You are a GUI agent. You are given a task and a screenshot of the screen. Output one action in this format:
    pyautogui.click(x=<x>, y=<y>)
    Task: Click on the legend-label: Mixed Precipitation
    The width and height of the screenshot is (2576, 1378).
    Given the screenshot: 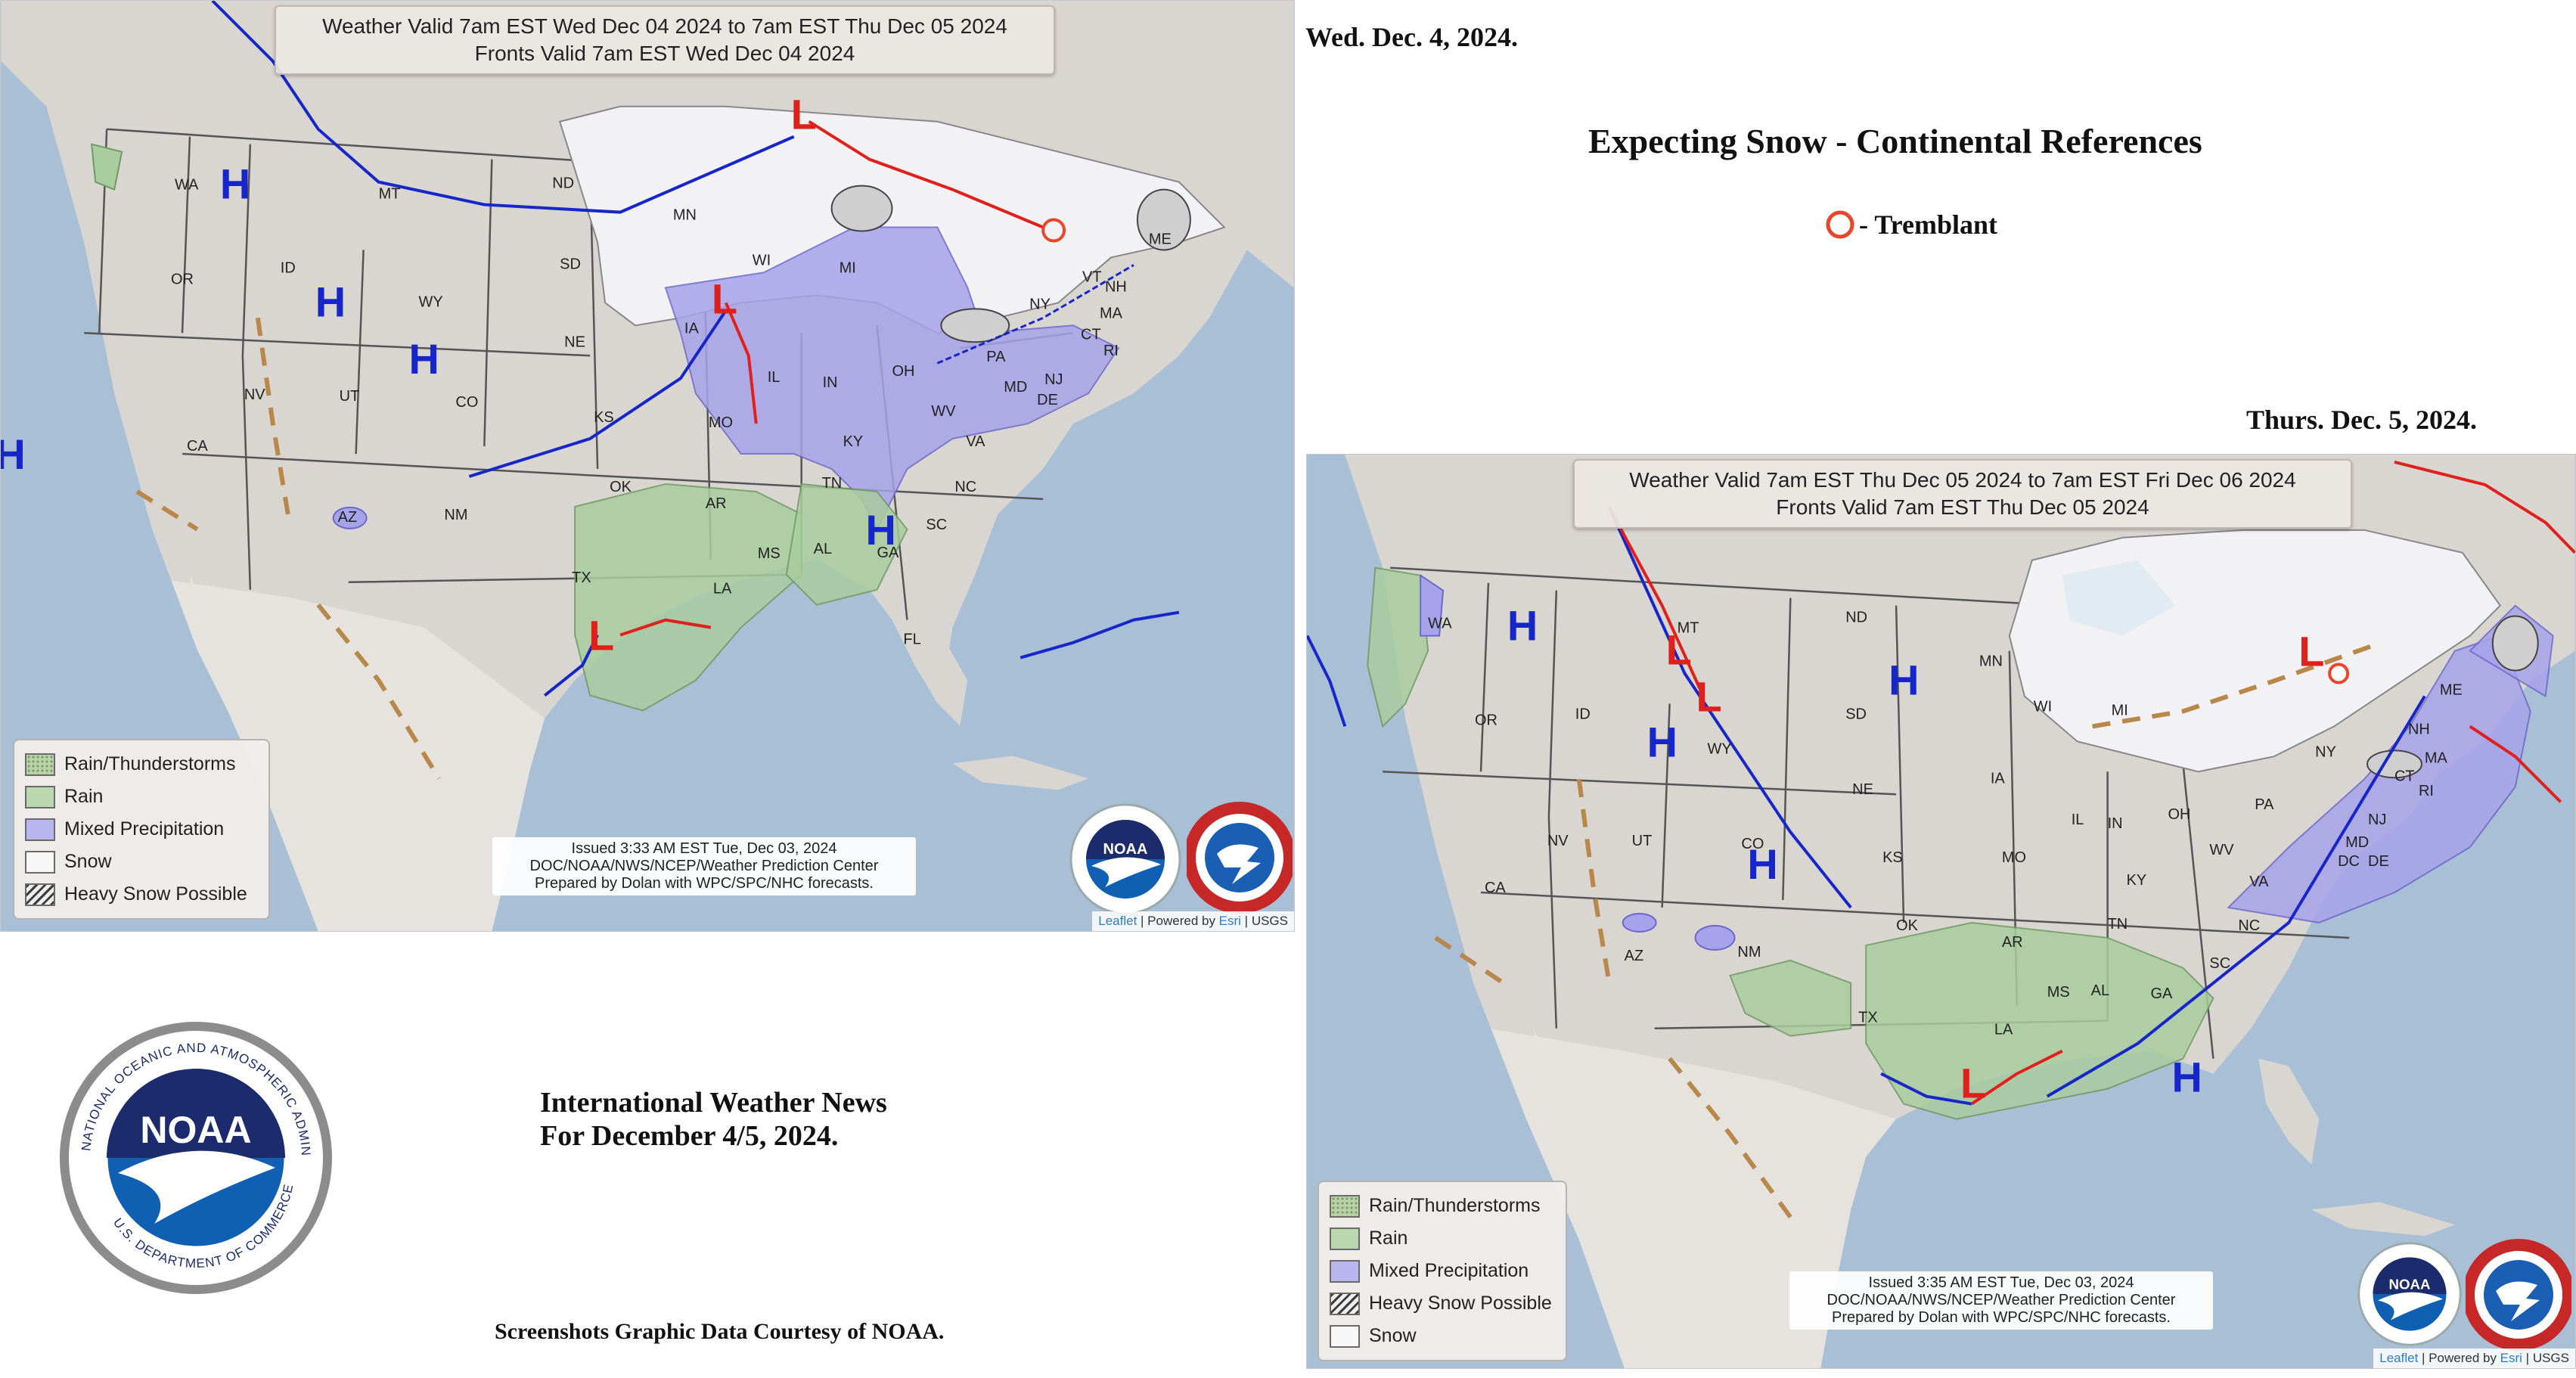 What is the action you would take?
    pyautogui.click(x=144, y=829)
    